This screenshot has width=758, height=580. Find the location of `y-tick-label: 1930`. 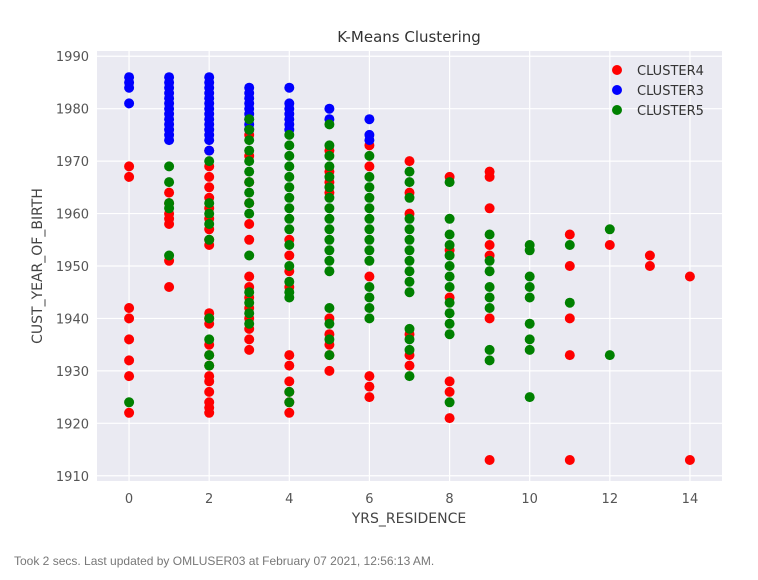

y-tick-label: 1930 is located at coordinates (72, 372).